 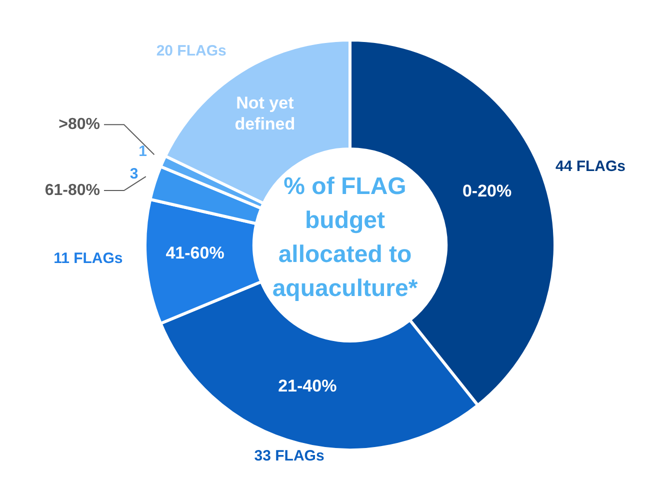 I want to click on slice-label: 21-40%, so click(x=307, y=386).